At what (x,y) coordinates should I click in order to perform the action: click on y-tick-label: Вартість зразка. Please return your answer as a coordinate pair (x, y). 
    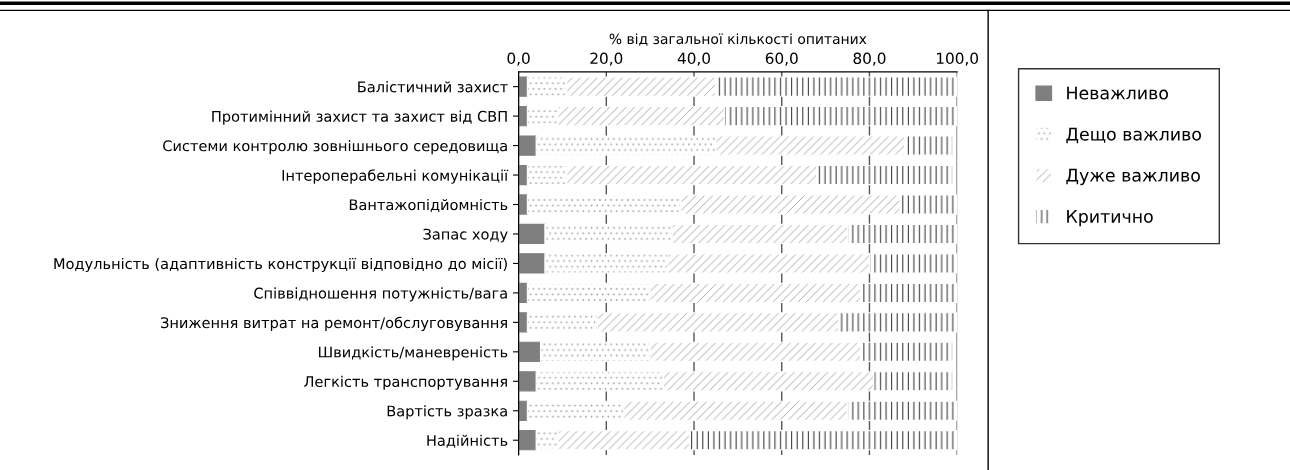
    Looking at the image, I should click on (447, 412).